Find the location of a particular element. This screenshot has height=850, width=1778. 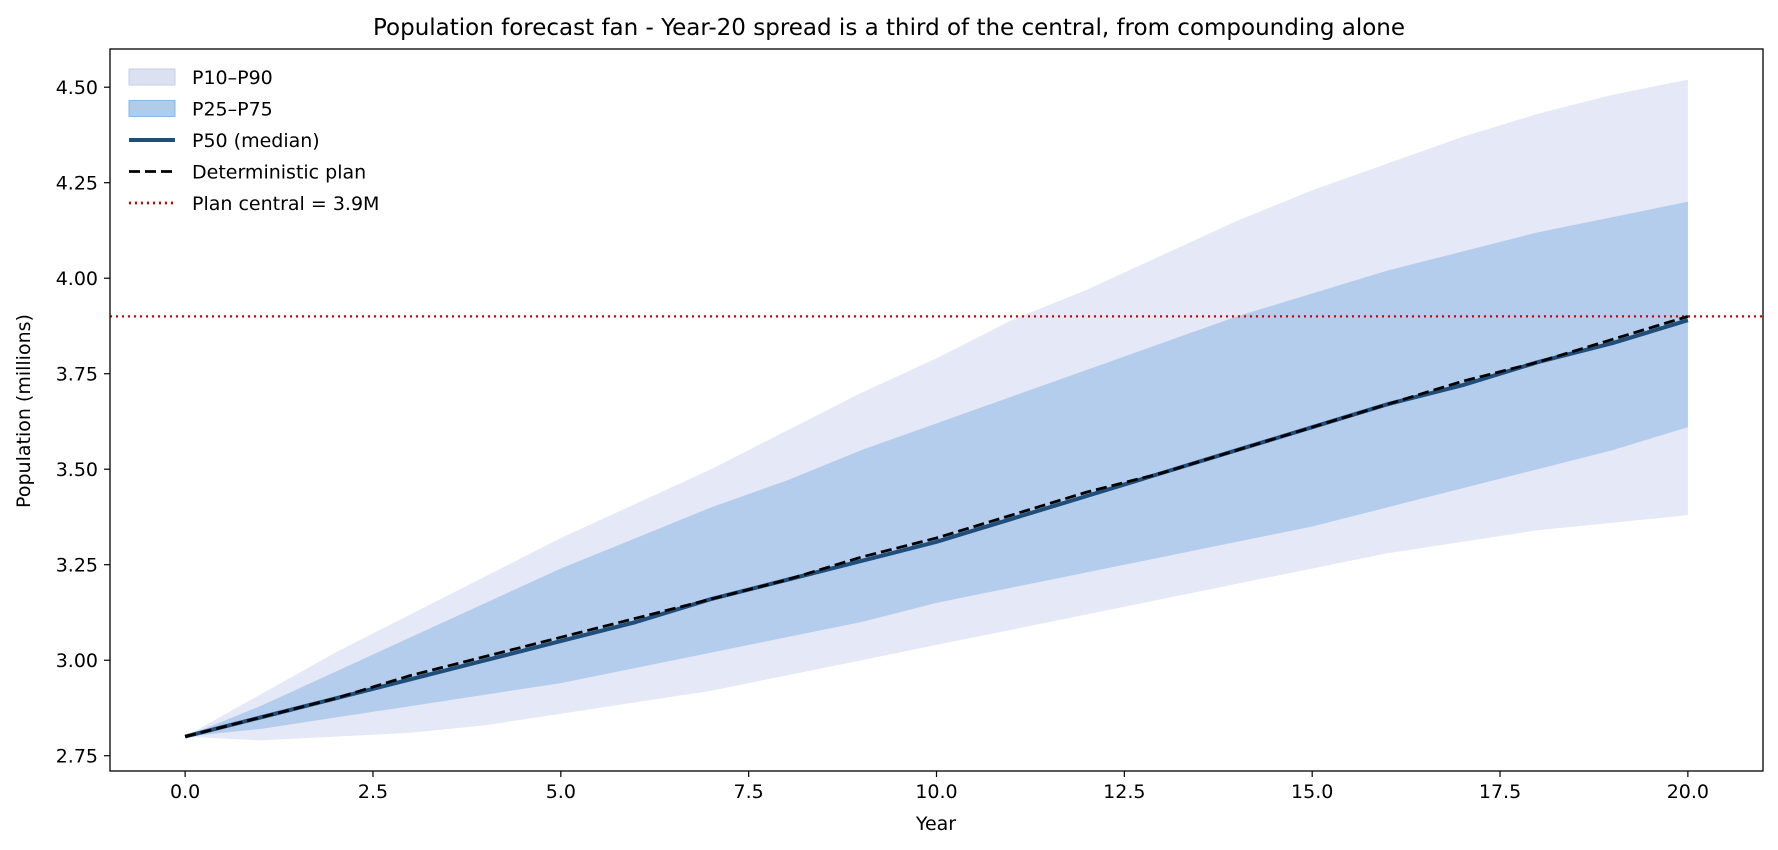

x-tick-label: 5.0 is located at coordinates (561, 792).